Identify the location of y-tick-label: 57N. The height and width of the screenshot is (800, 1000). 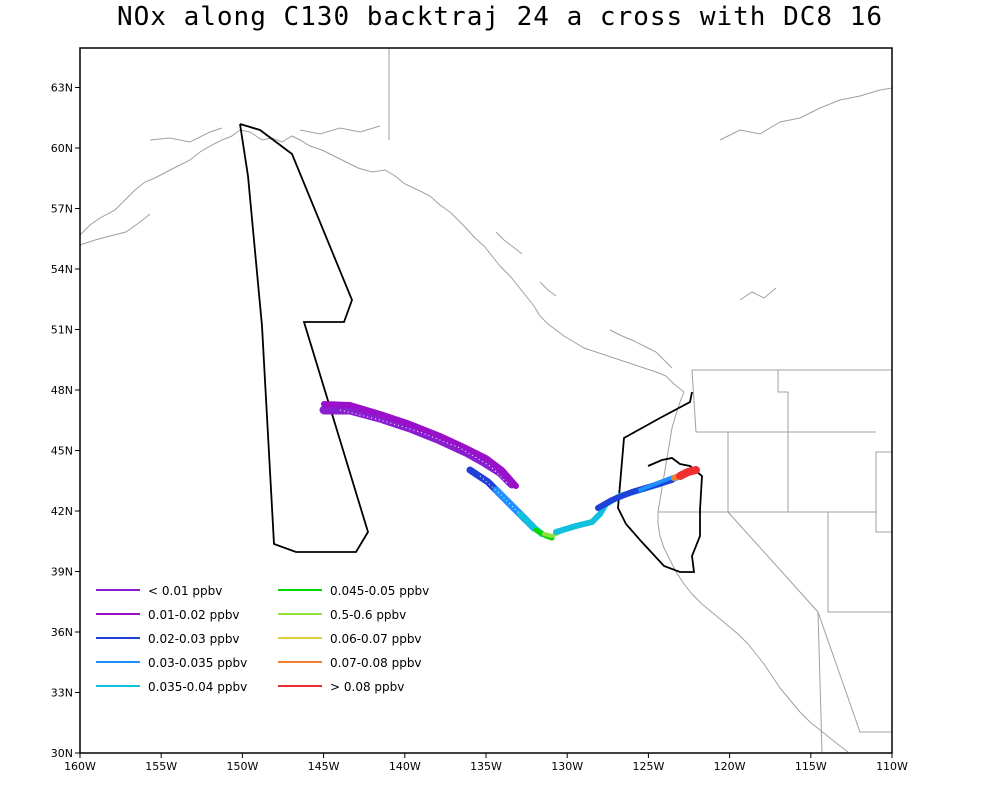
(62, 209).